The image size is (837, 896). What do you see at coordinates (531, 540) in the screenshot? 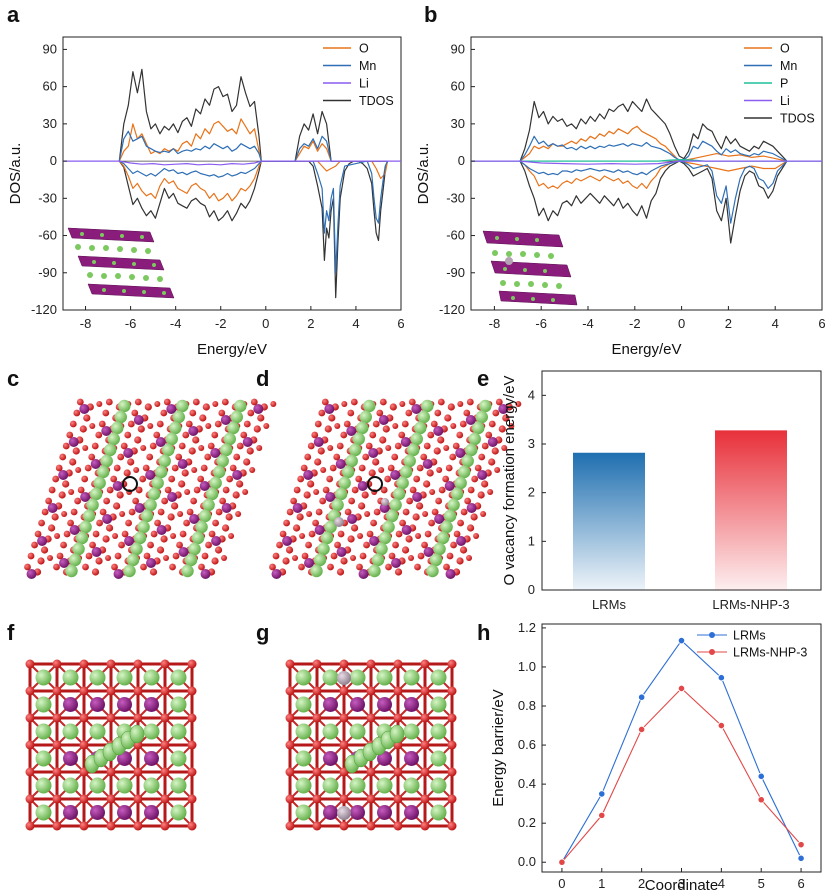
I see `y-tick-label: 1` at bounding box center [531, 540].